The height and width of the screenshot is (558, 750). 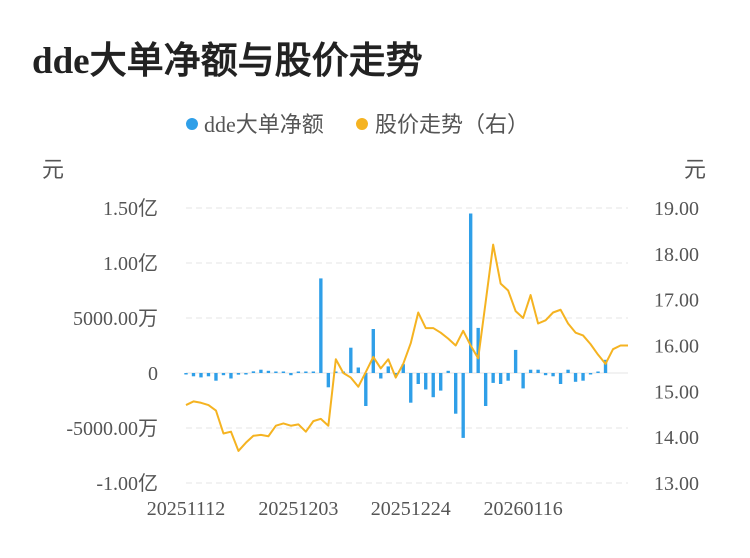 I want to click on left-tick-label: -1.00亿, so click(x=127, y=483).